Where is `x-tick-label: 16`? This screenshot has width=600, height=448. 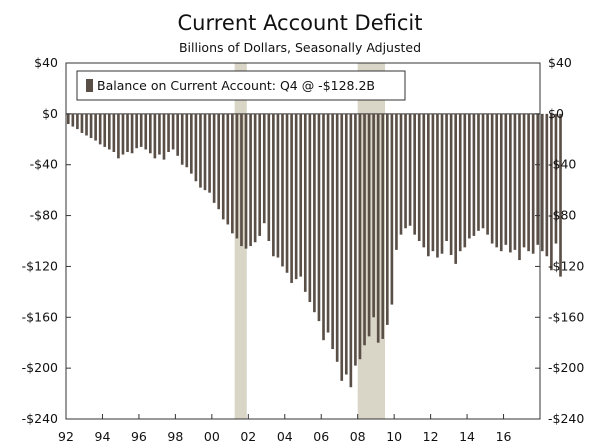
x-tick-label: 16 is located at coordinates (504, 436).